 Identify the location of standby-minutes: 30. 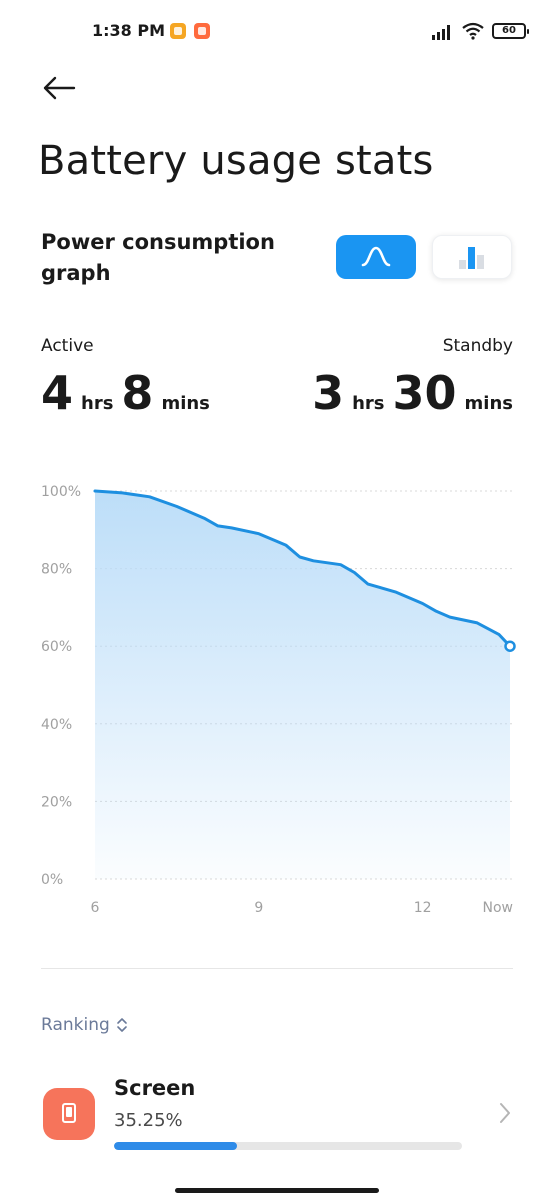
(424, 393).